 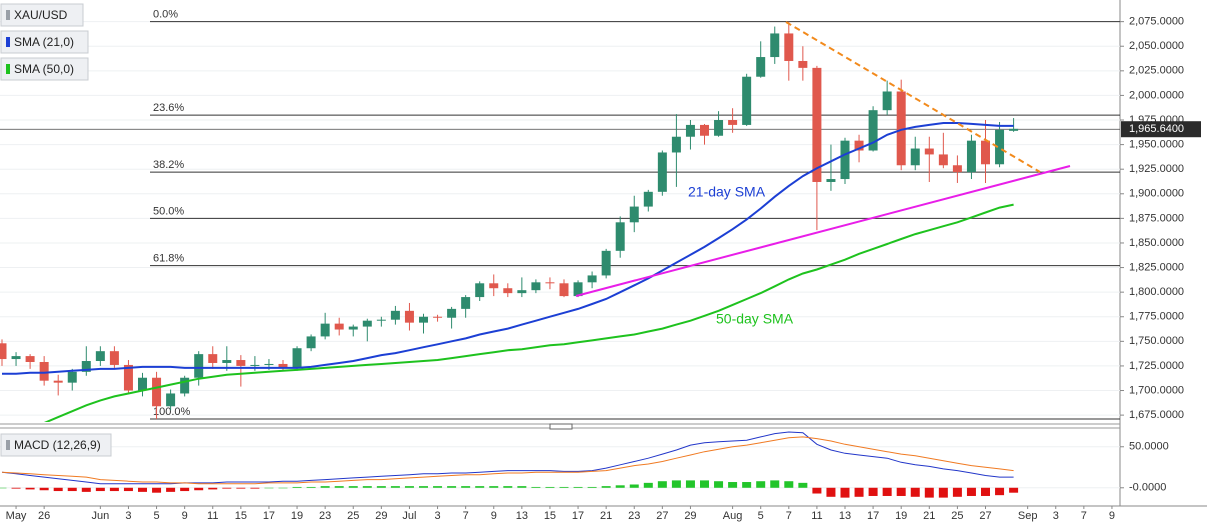 What do you see at coordinates (761, 516) in the screenshot?
I see `x-tick-label: 5` at bounding box center [761, 516].